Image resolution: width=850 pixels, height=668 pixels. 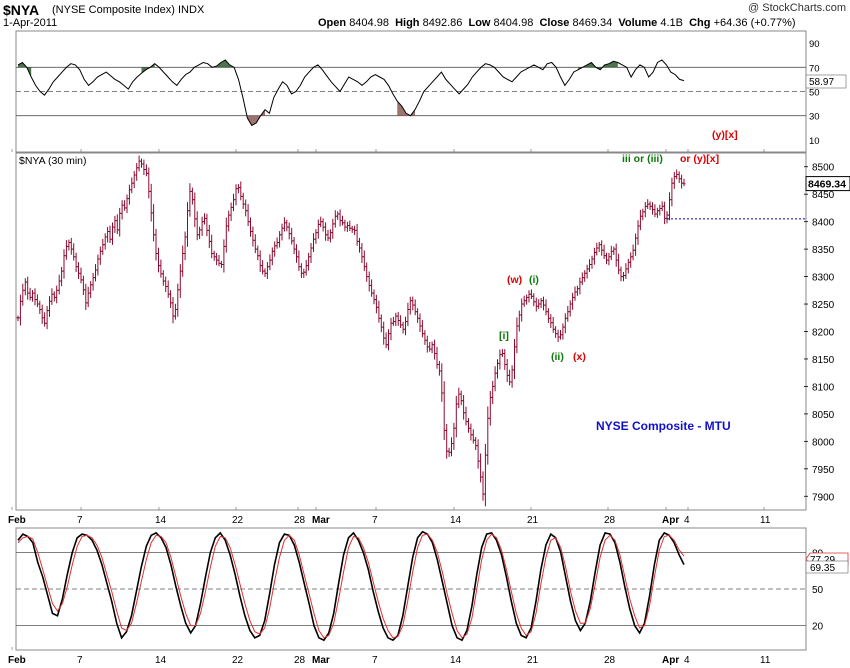 What do you see at coordinates (823, 250) in the screenshot?
I see `price-tick-label: 8350` at bounding box center [823, 250].